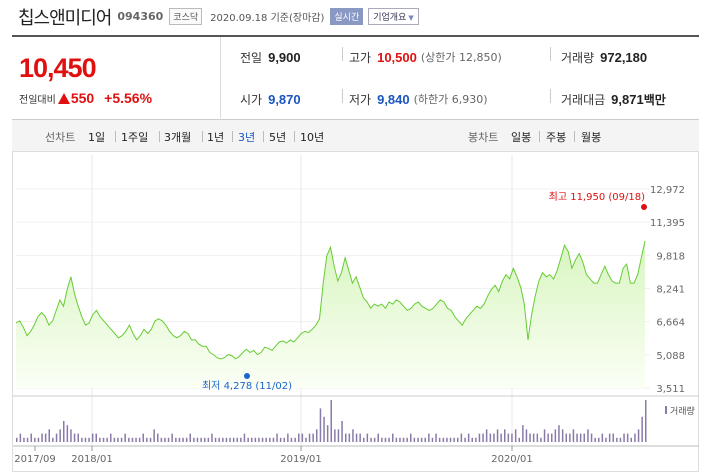 This screenshot has width=701, height=474. Describe the element at coordinates (267, 18) in the screenshot. I see `date-text: 2020.09.18 기준(장마감)` at that location.